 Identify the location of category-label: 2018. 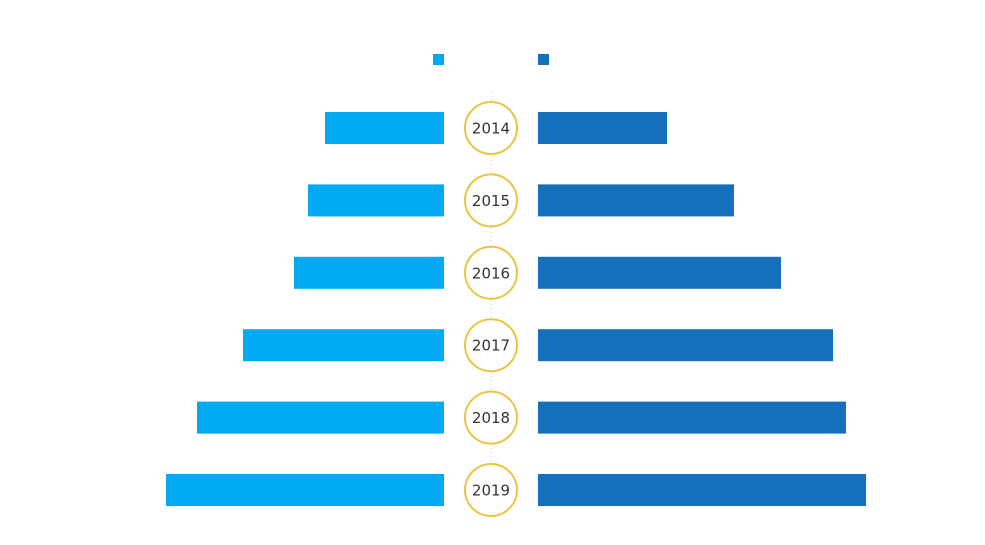
(491, 418).